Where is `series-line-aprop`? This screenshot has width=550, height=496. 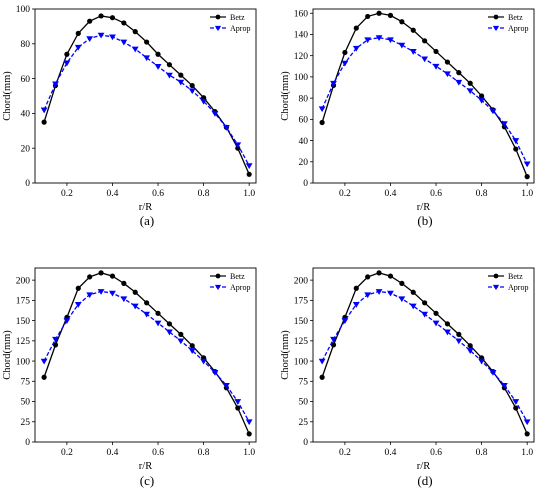
series-line-aprop is located at coordinates (424, 356).